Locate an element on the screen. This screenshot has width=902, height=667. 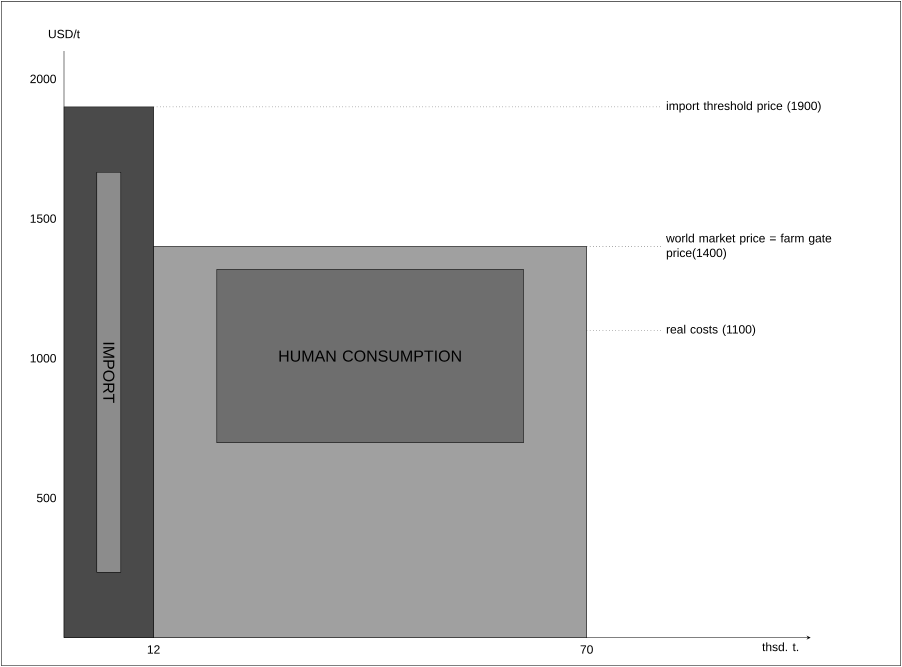
y-tick-label: 1500 is located at coordinates (43, 218).